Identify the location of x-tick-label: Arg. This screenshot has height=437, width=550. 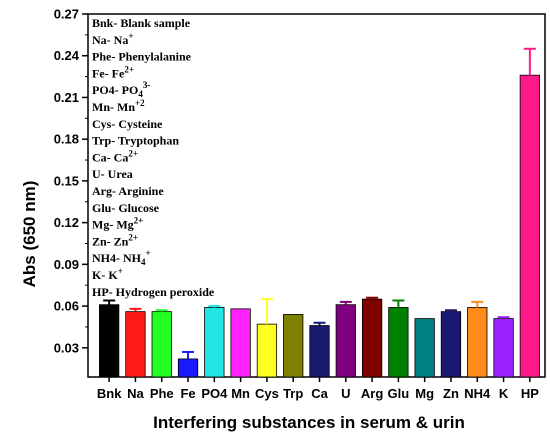
(372, 393).